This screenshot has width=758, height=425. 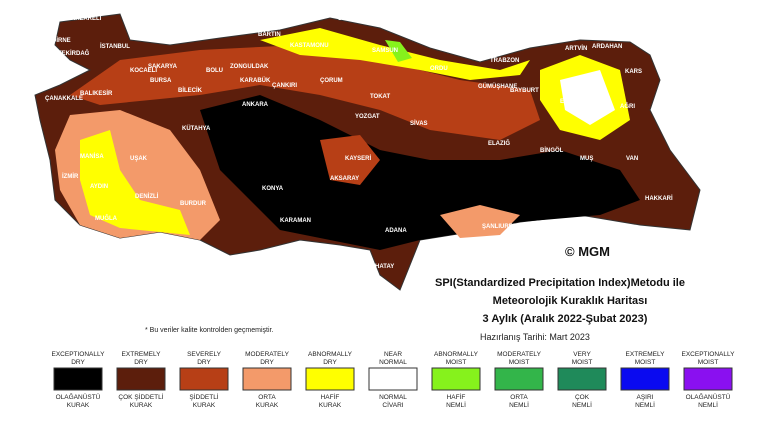 I want to click on city-label: BOLU, so click(x=214, y=71).